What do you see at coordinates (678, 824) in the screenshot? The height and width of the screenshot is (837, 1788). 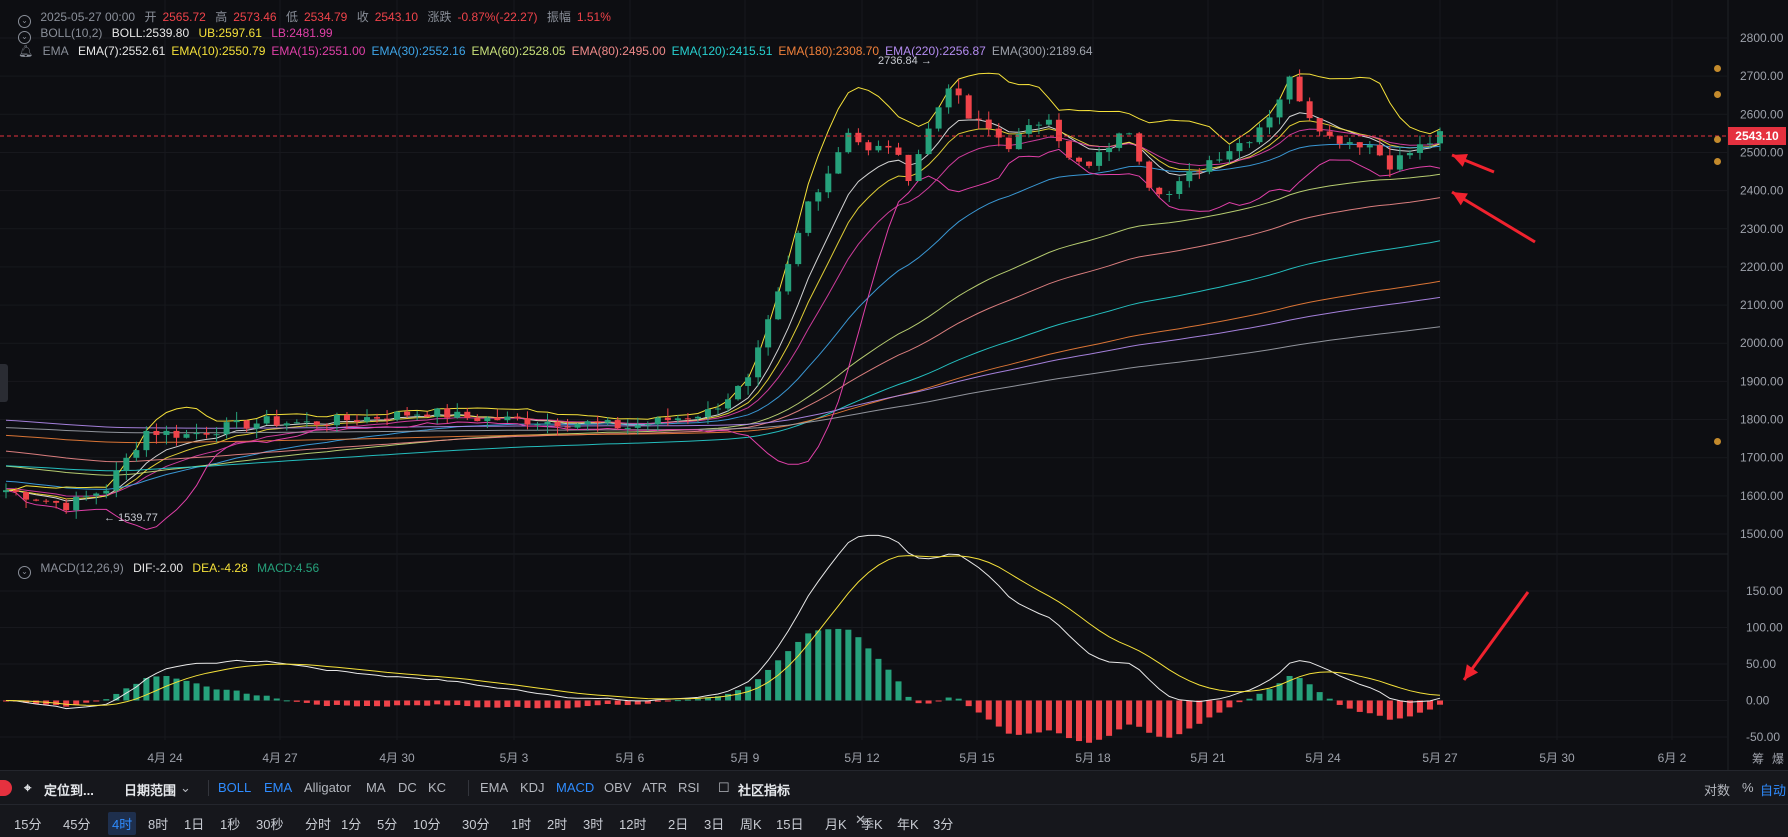 I see `timeframe-2日: 2日` at bounding box center [678, 824].